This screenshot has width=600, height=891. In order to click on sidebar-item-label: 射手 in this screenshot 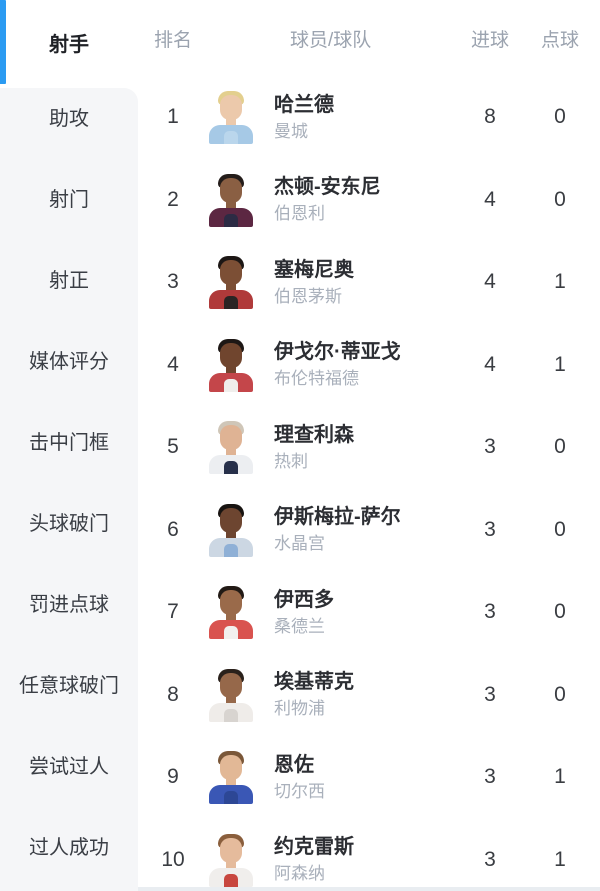, I will do `click(69, 44)`.